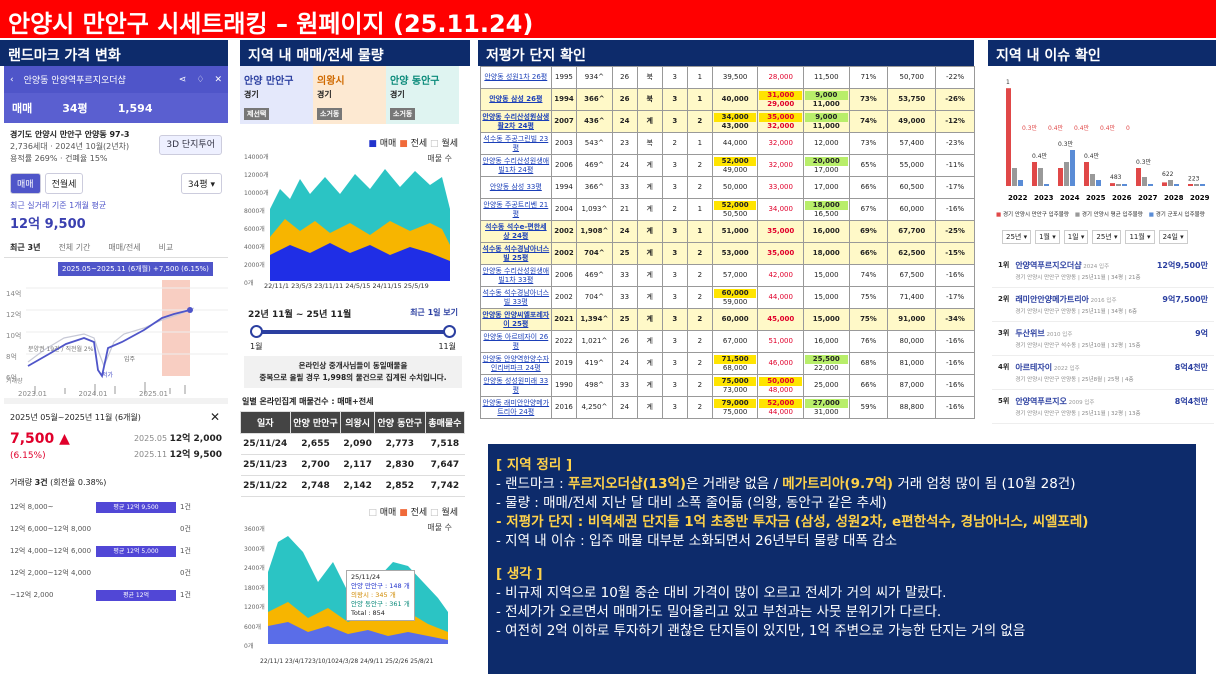 The width and height of the screenshot is (1216, 684). Describe the element at coordinates (516, 253) in the screenshot. I see `complex-name-link: 석수동 석수경남아너스빌 25평` at that location.